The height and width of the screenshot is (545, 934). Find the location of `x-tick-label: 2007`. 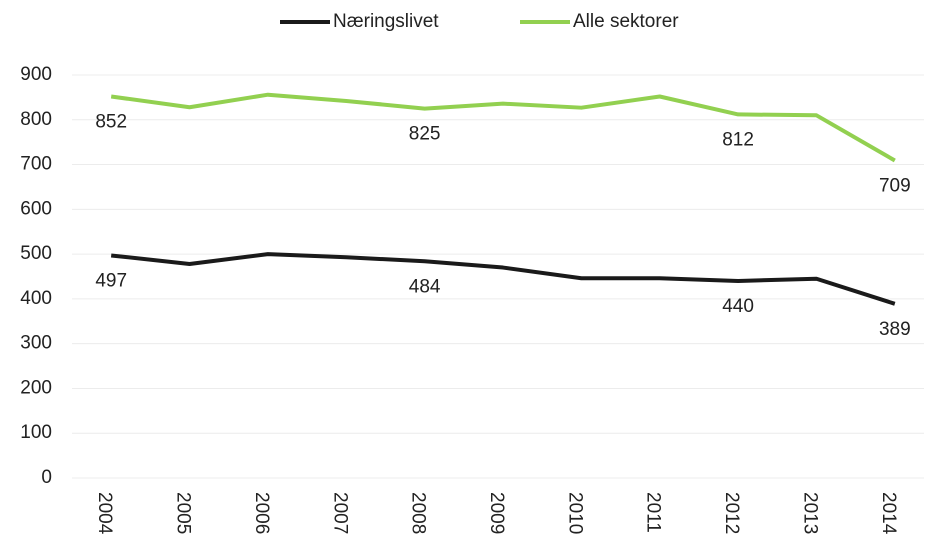

x-tick-label: 2007 is located at coordinates (339, 513).